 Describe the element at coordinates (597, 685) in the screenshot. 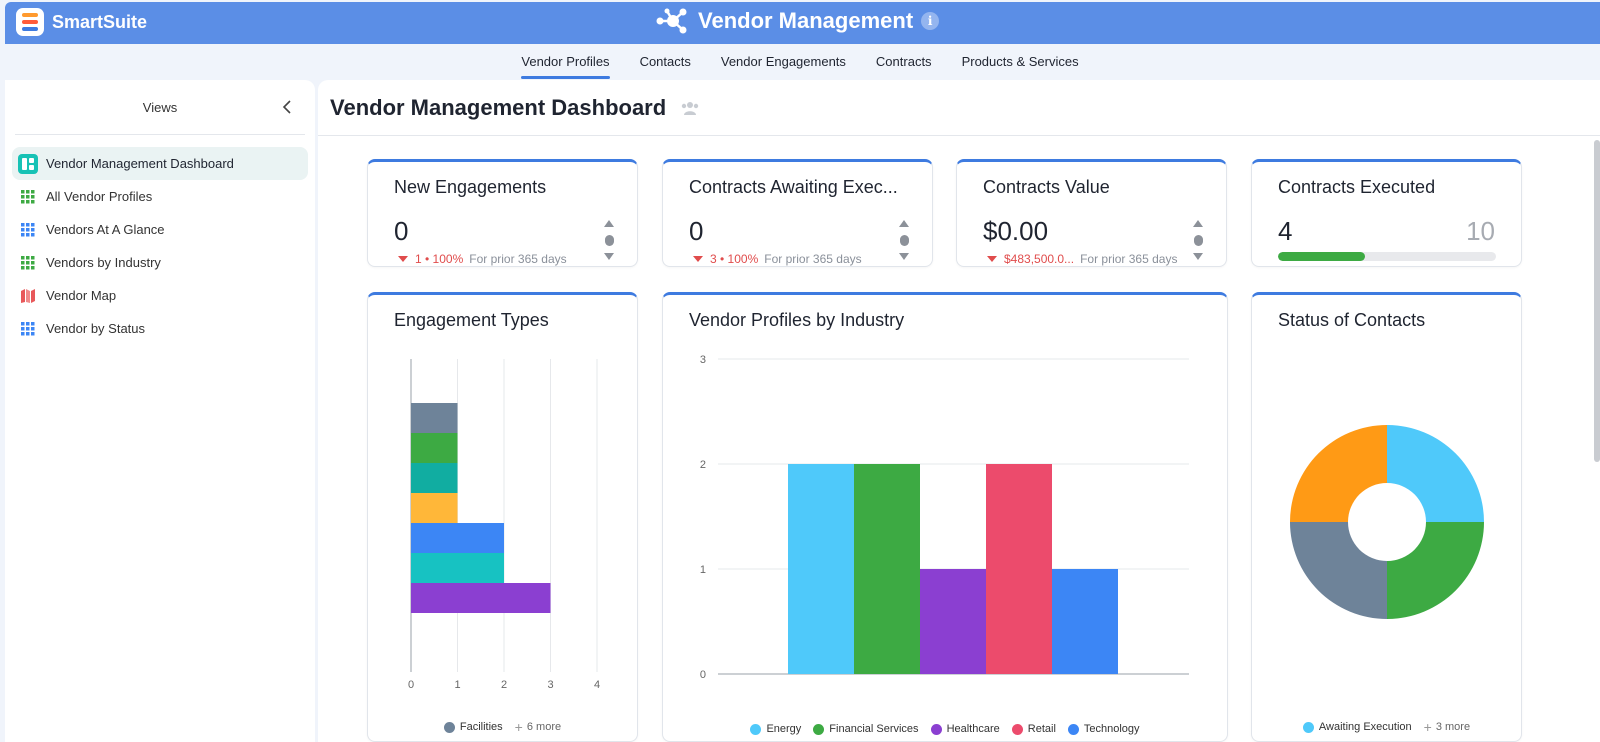

I see `x-tick-label: 4` at that location.